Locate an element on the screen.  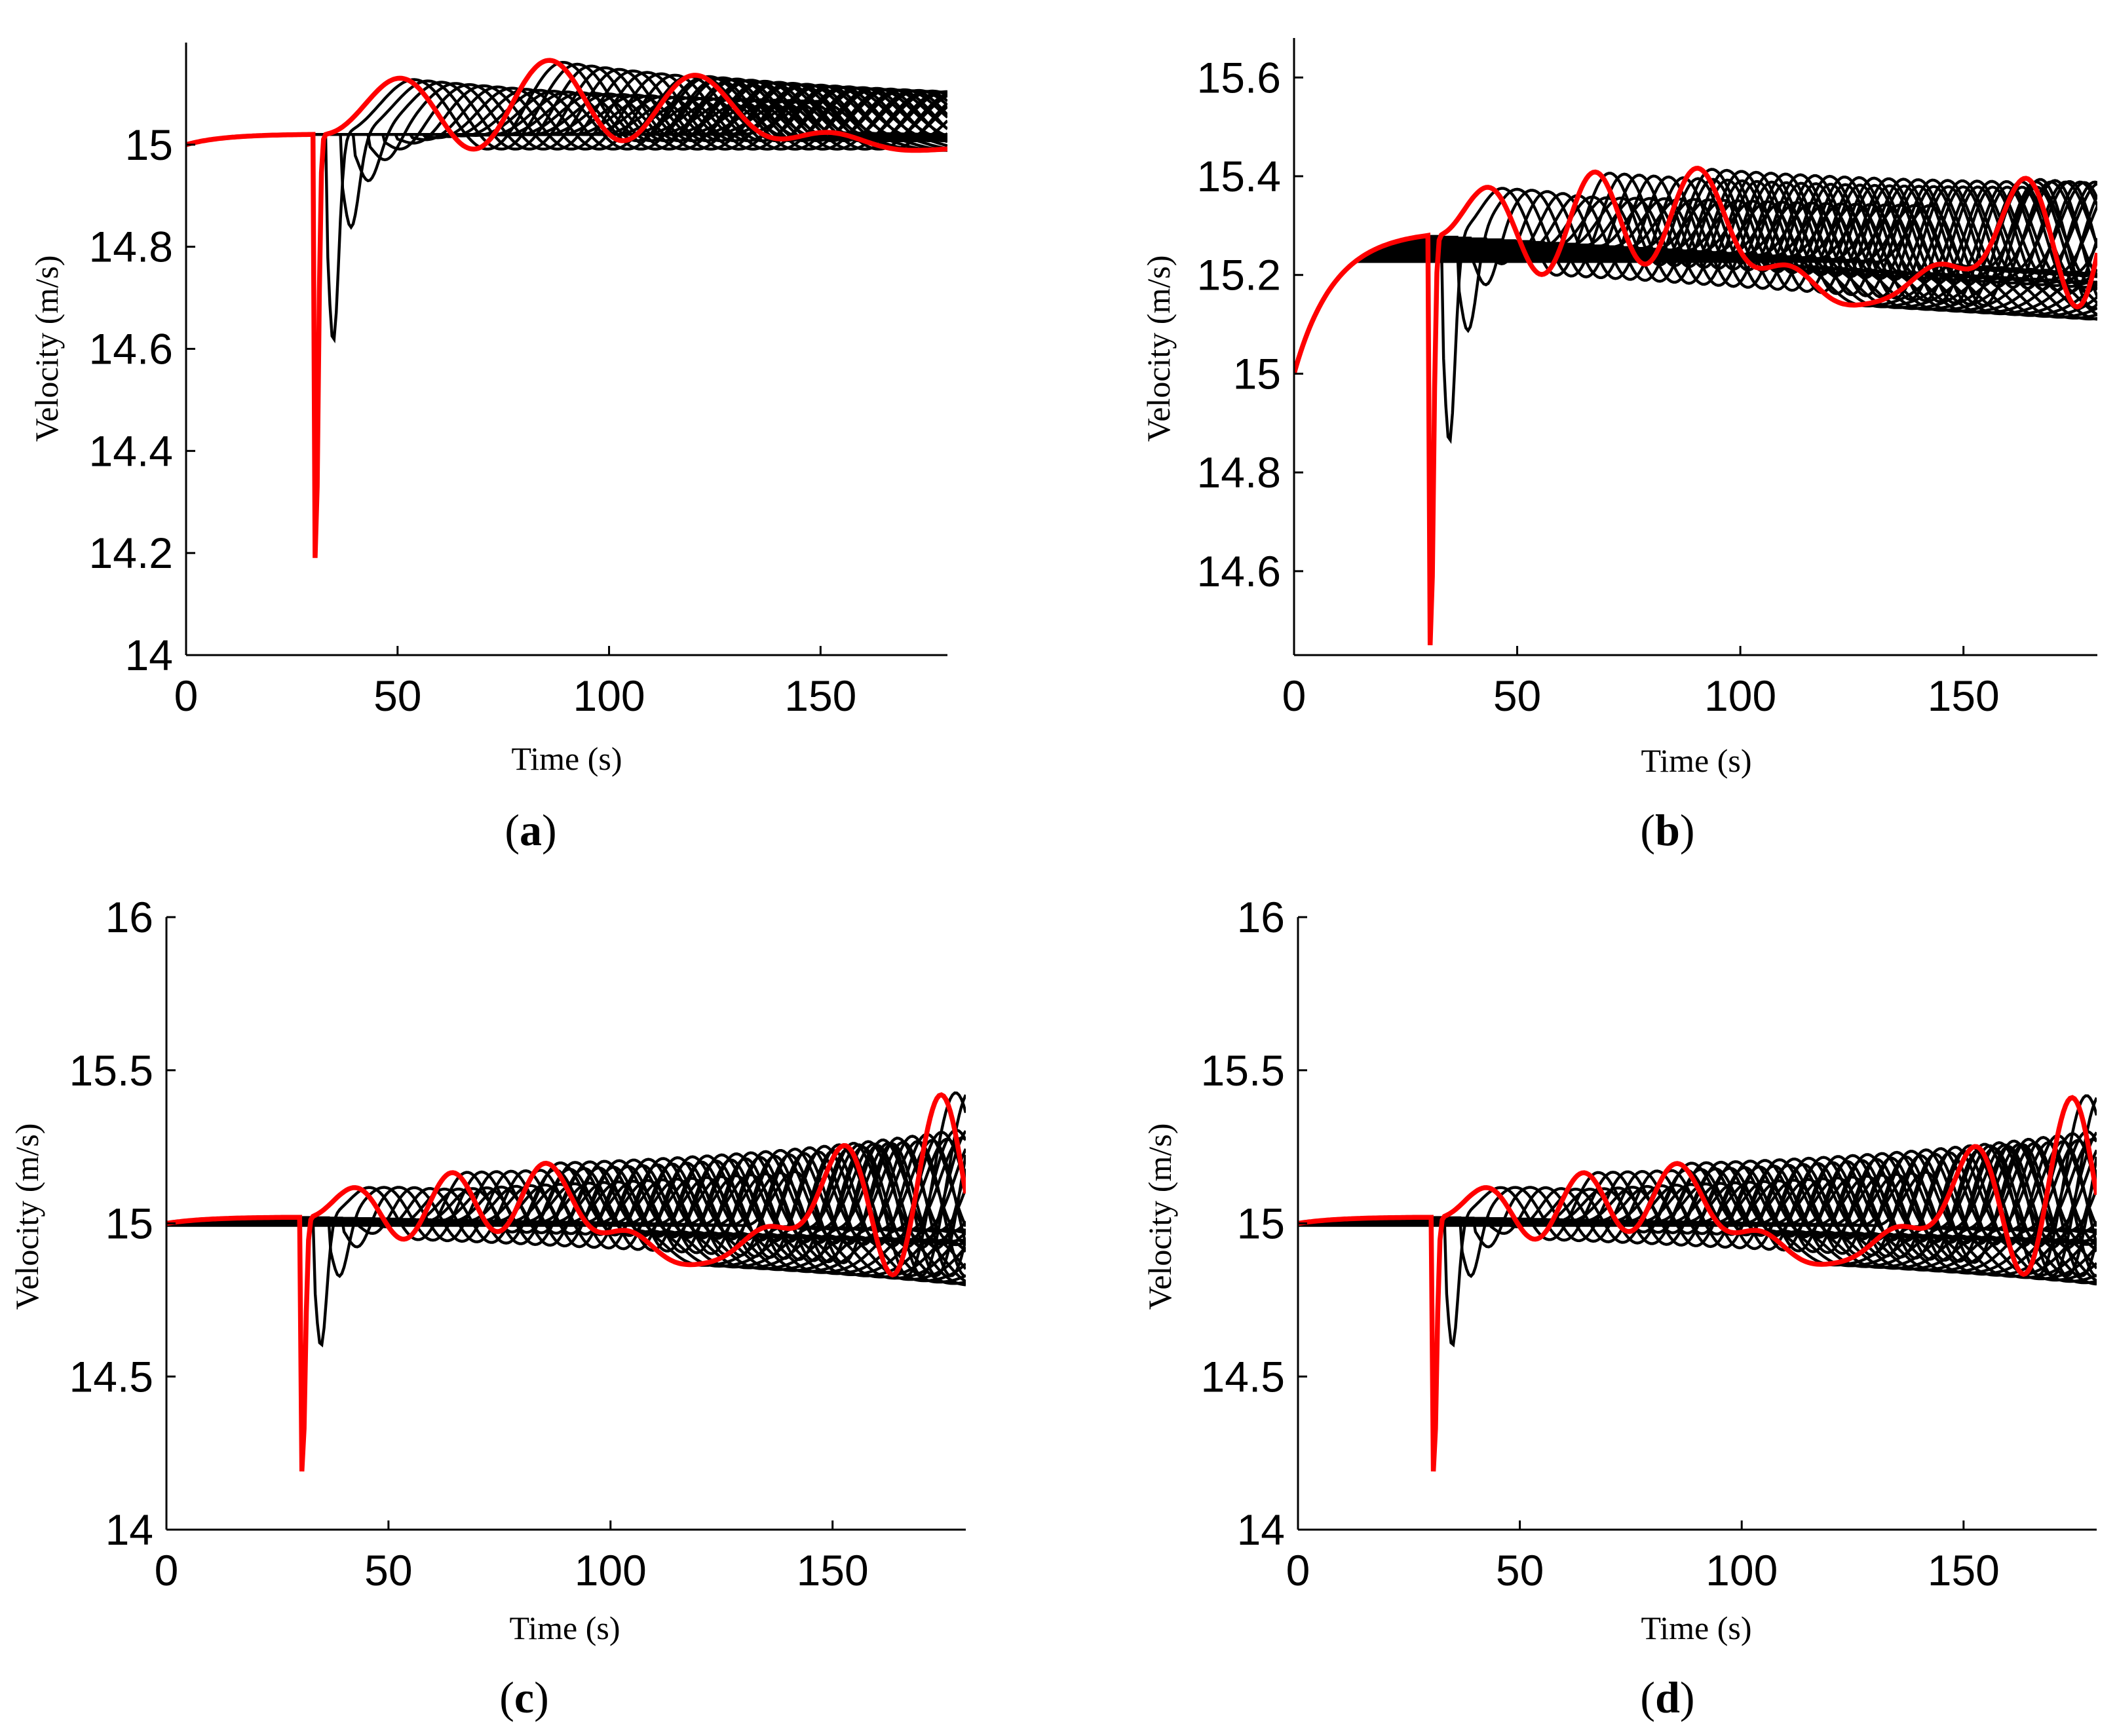
y-tick-label: 15.2 is located at coordinates (1239, 275).